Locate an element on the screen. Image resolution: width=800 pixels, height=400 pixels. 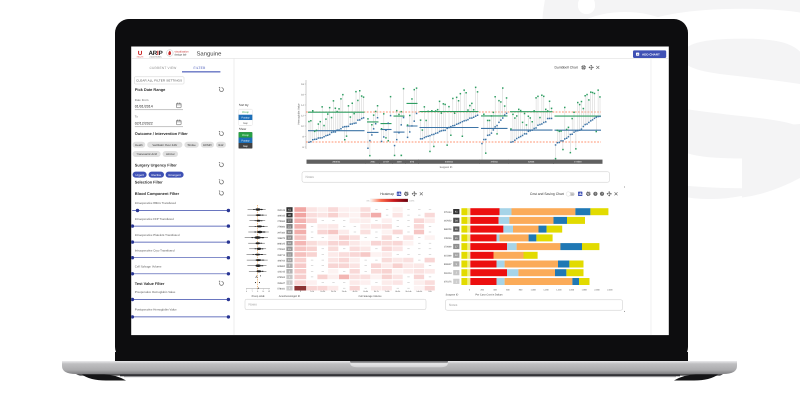
svg-text: Ventilator Over 24hr is located at coordinates (164, 145).